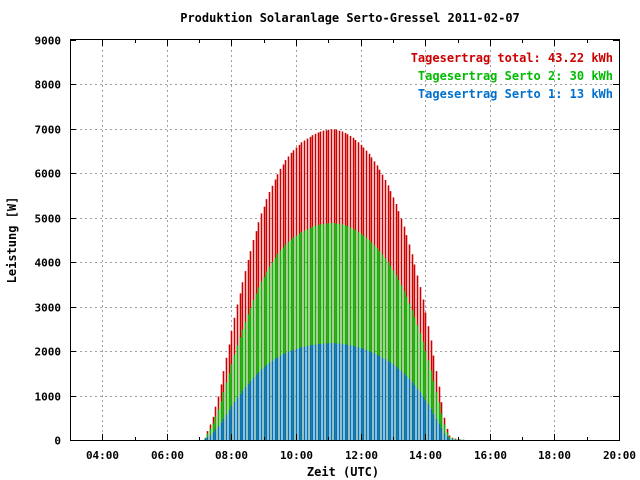 This screenshot has height=480, width=640. Describe the element at coordinates (231, 455) in the screenshot. I see `x-tick-label: 08:00` at that location.